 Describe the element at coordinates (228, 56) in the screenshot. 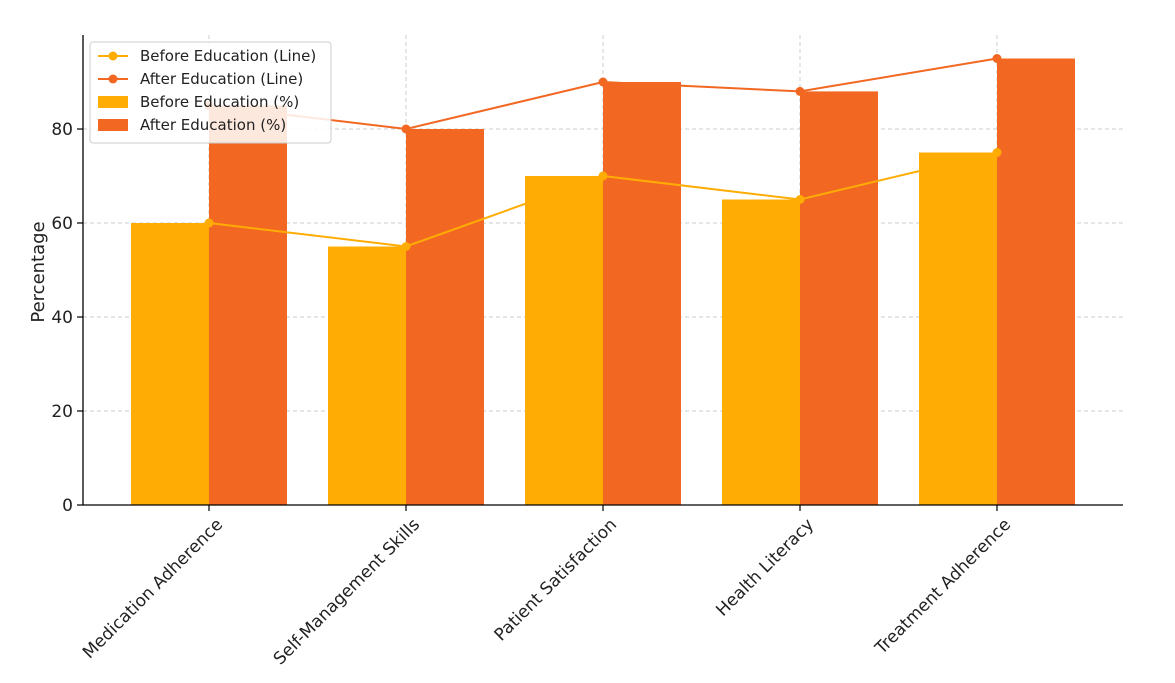

I see `legend-label: Before Education (Line)` at that location.